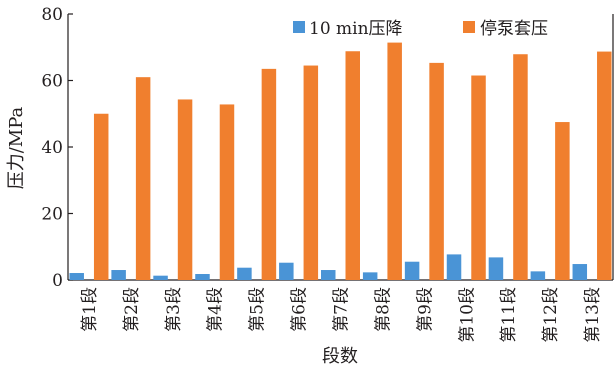 The height and width of the screenshot is (367, 615). What do you see at coordinates (425, 309) in the screenshot?
I see `x-tick-label: 第9段` at bounding box center [425, 309].